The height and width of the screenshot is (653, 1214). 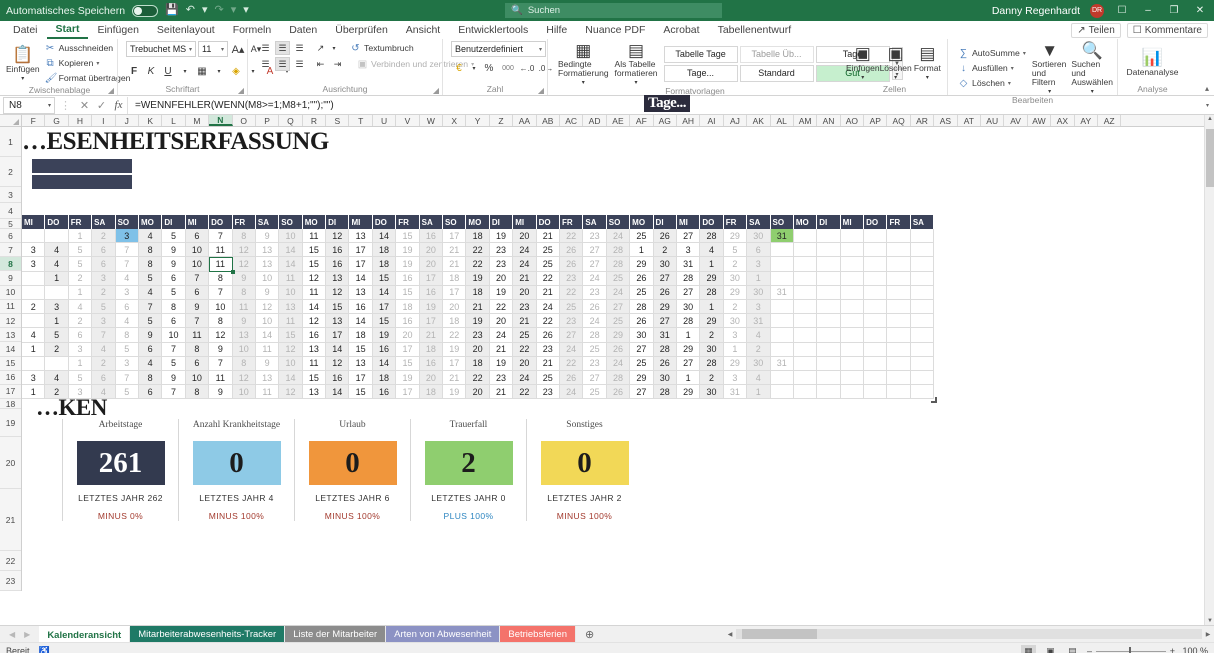 I want to click on tab-ueberpruefen: Überprüfen, so click(x=361, y=29).